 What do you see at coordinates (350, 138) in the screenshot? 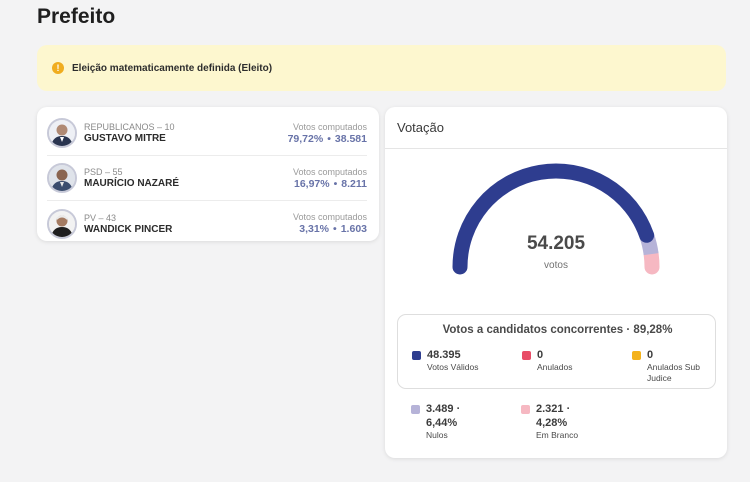
I see `candidate-votes: 38.581` at bounding box center [350, 138].